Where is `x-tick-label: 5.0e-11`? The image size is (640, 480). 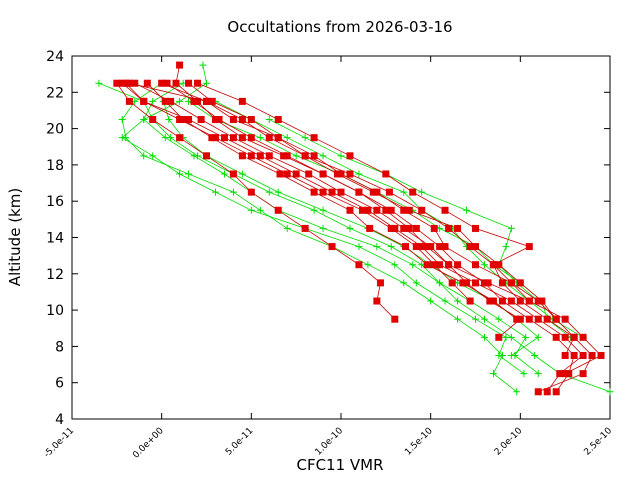
x-tick-label: 5.0e-11 is located at coordinates (240, 442).